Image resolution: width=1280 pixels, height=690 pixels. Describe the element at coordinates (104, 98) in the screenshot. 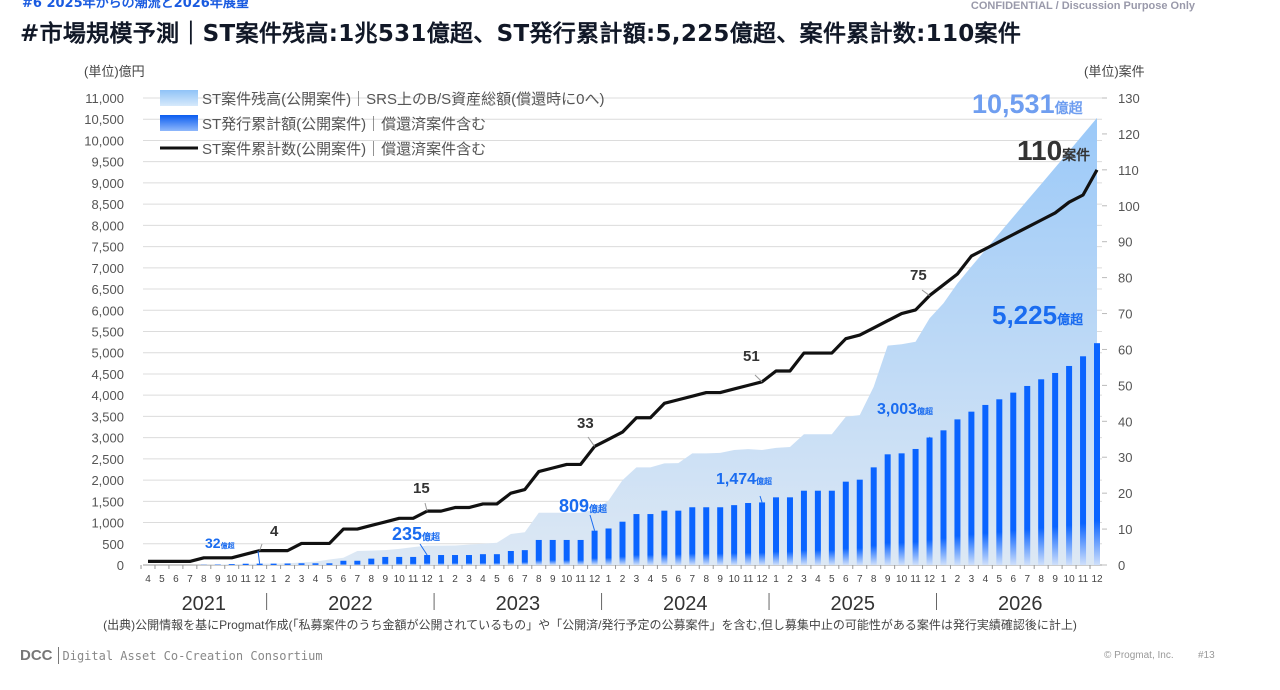

I see `left-axis-tick: 11,000` at that location.